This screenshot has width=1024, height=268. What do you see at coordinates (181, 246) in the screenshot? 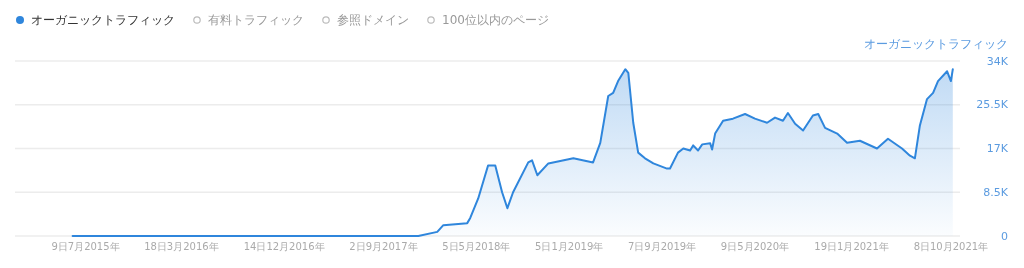
I see `x-tick-label: 18日3月2016年` at bounding box center [181, 246].